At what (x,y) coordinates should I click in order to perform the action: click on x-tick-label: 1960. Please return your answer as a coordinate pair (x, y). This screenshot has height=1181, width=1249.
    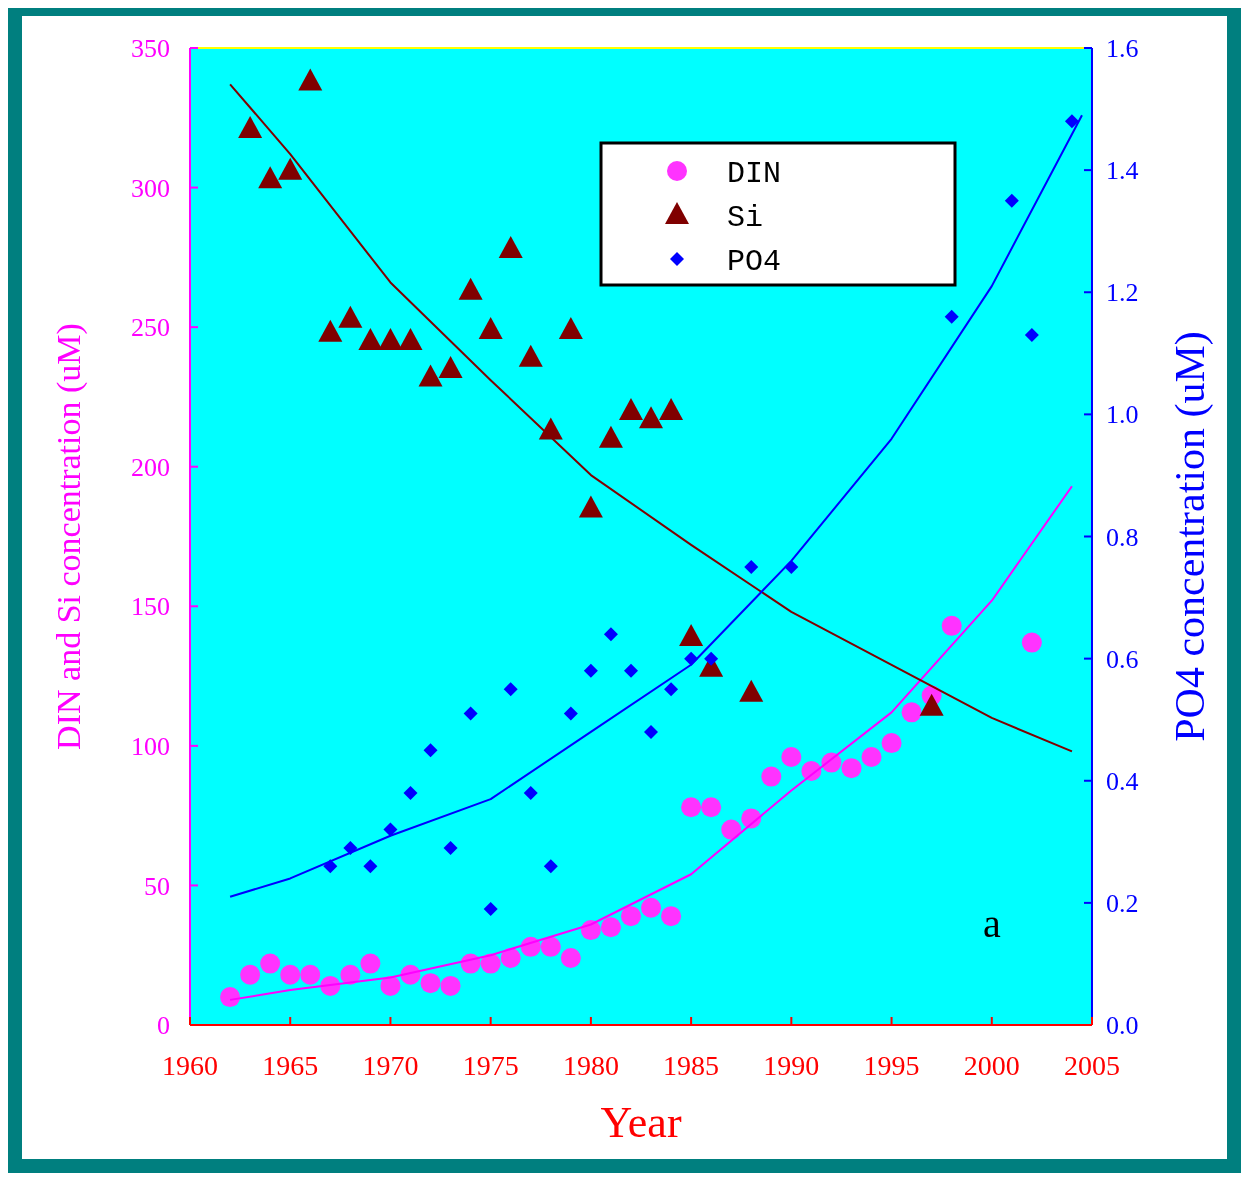
    Looking at the image, I should click on (190, 1065).